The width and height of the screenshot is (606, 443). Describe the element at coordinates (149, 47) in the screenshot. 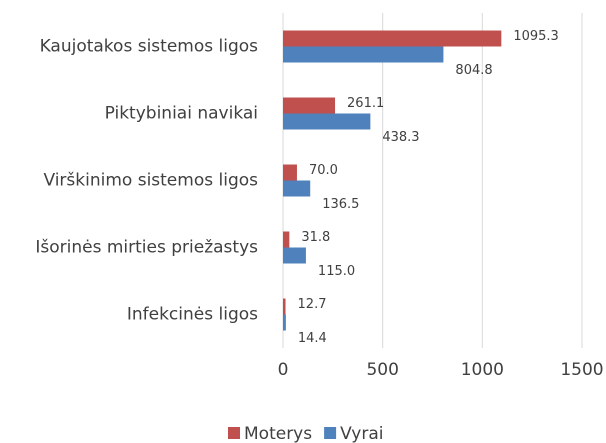

I see `y-tick-label: Kaujotakos sistemos ligos` at that location.